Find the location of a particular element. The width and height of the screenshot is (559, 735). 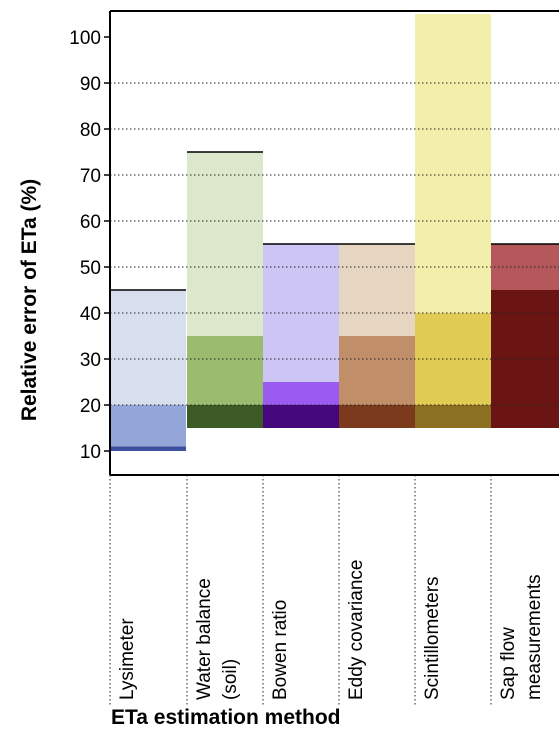

category-label-1-0: Water balance is located at coordinates (204, 639).